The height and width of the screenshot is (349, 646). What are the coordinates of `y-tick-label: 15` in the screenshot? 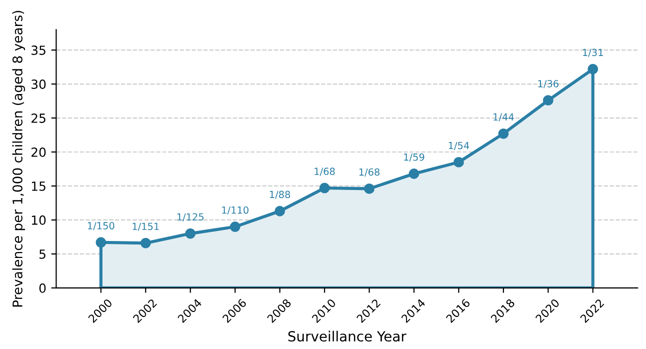 It's located at (39, 186).